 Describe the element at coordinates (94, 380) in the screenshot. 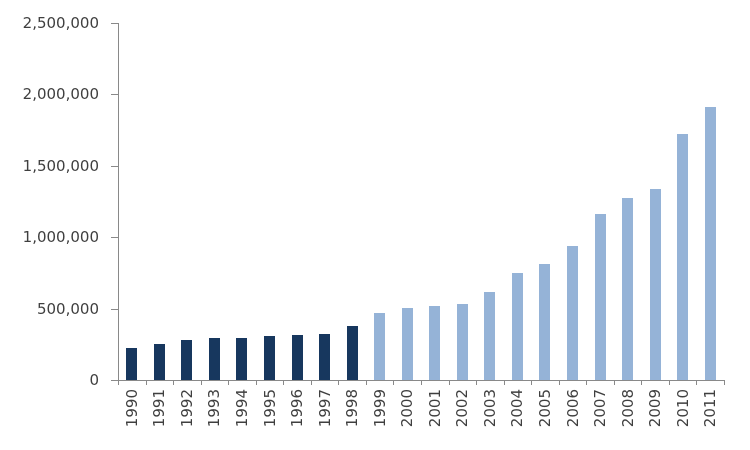

I see `y-tick-label: 0` at that location.